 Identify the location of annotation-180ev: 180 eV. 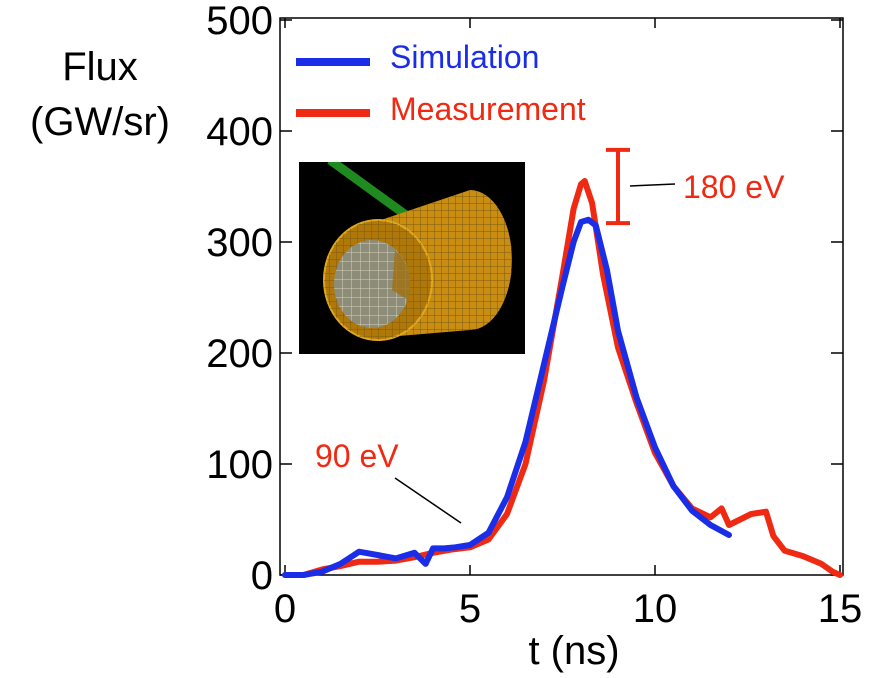
(734, 187).